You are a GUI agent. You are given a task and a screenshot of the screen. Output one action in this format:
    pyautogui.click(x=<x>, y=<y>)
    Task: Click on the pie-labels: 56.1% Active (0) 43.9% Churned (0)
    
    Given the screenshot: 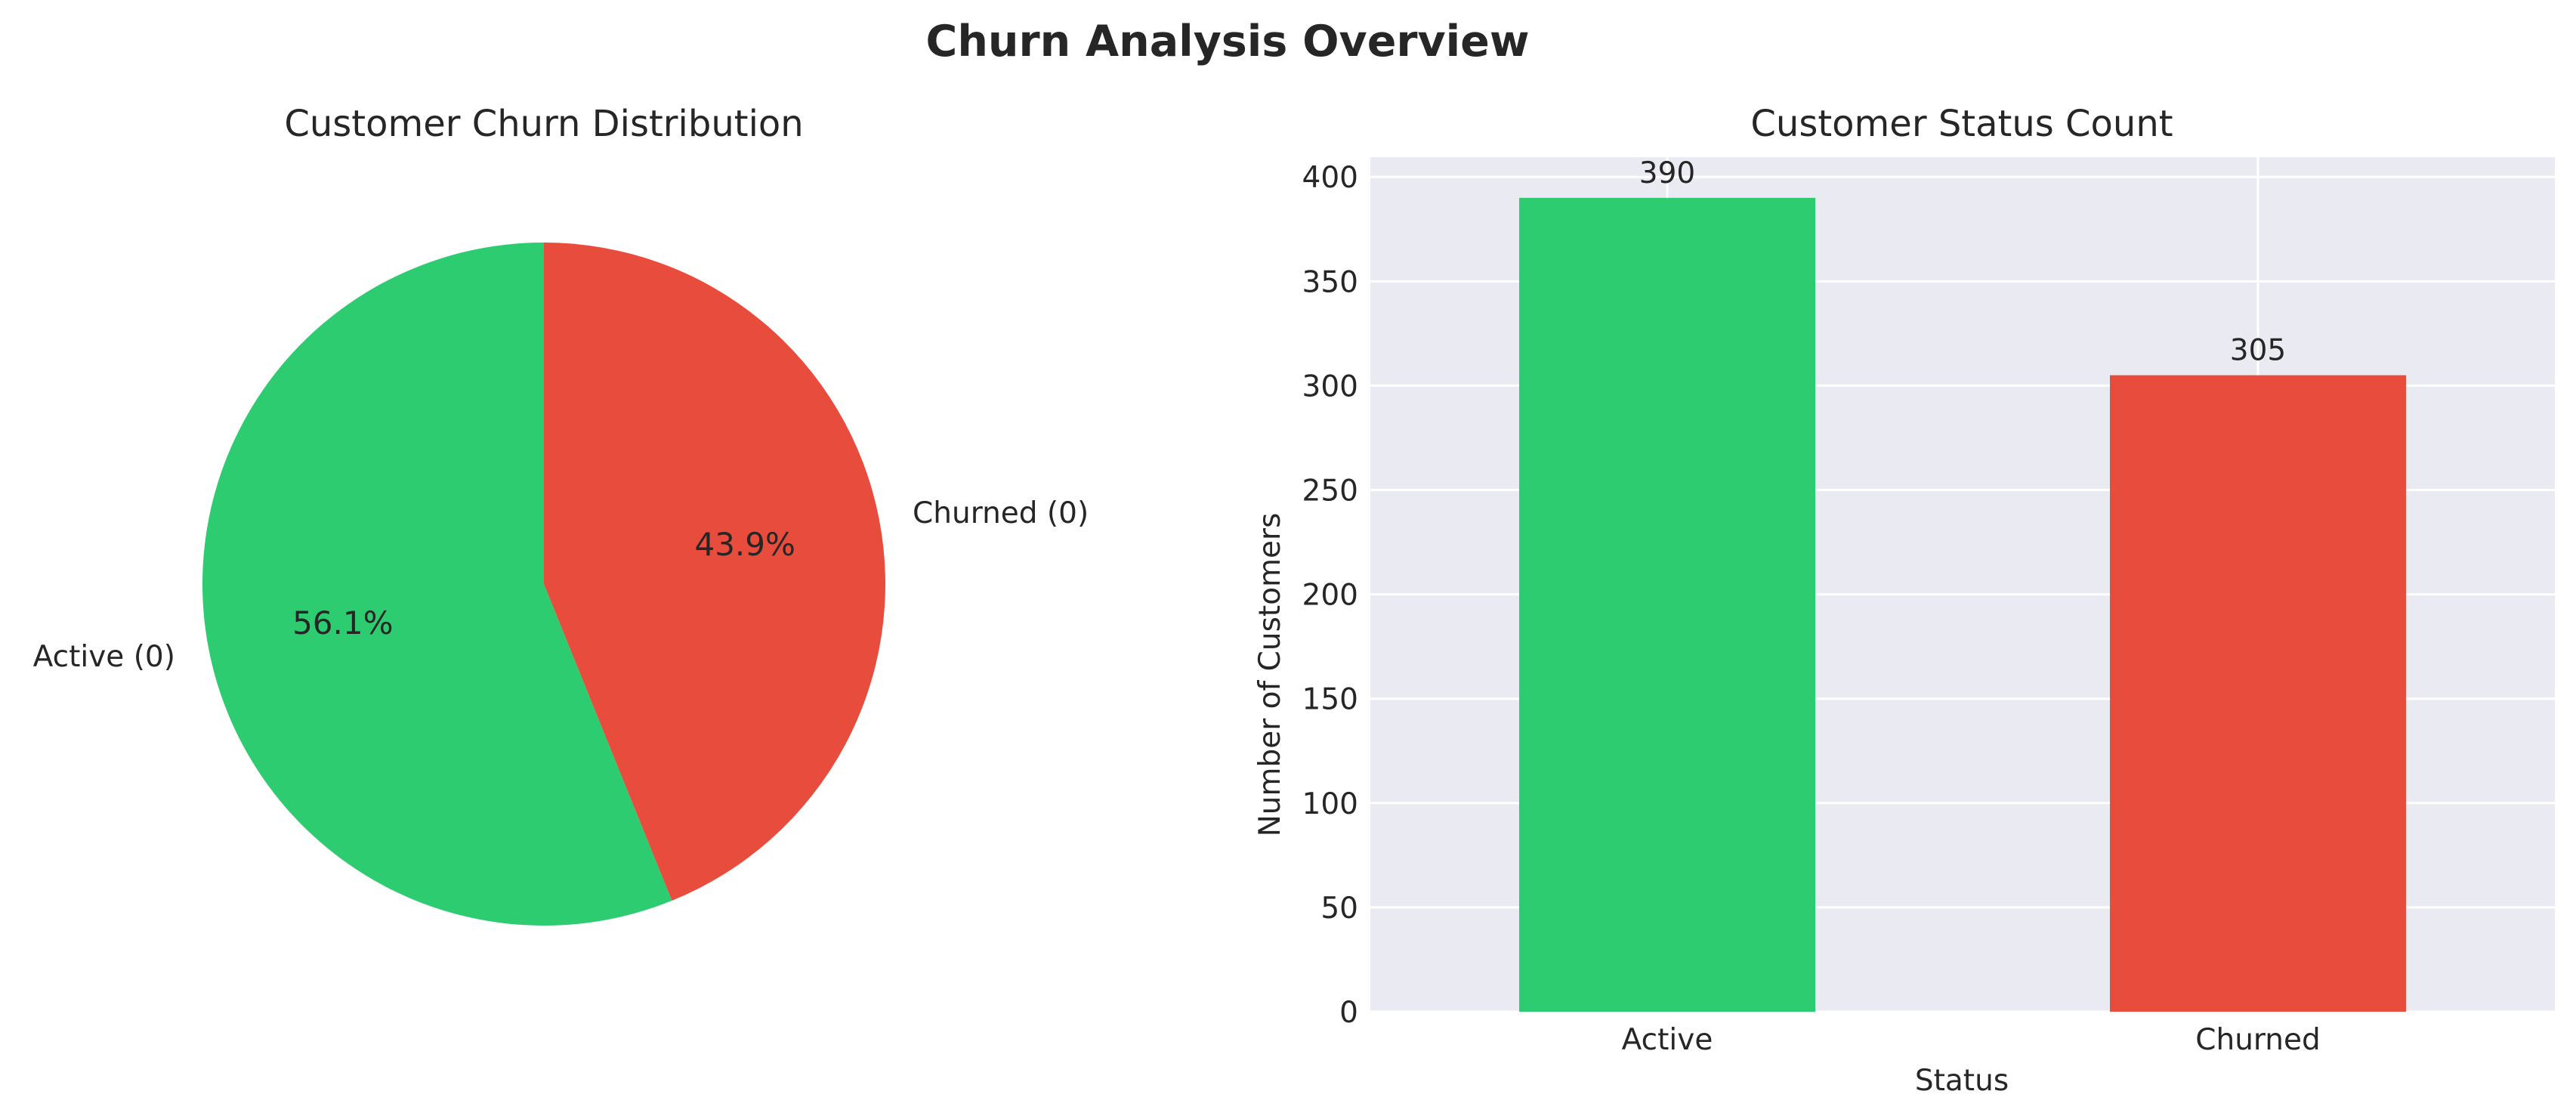 What is the action you would take?
    pyautogui.click(x=561, y=585)
    